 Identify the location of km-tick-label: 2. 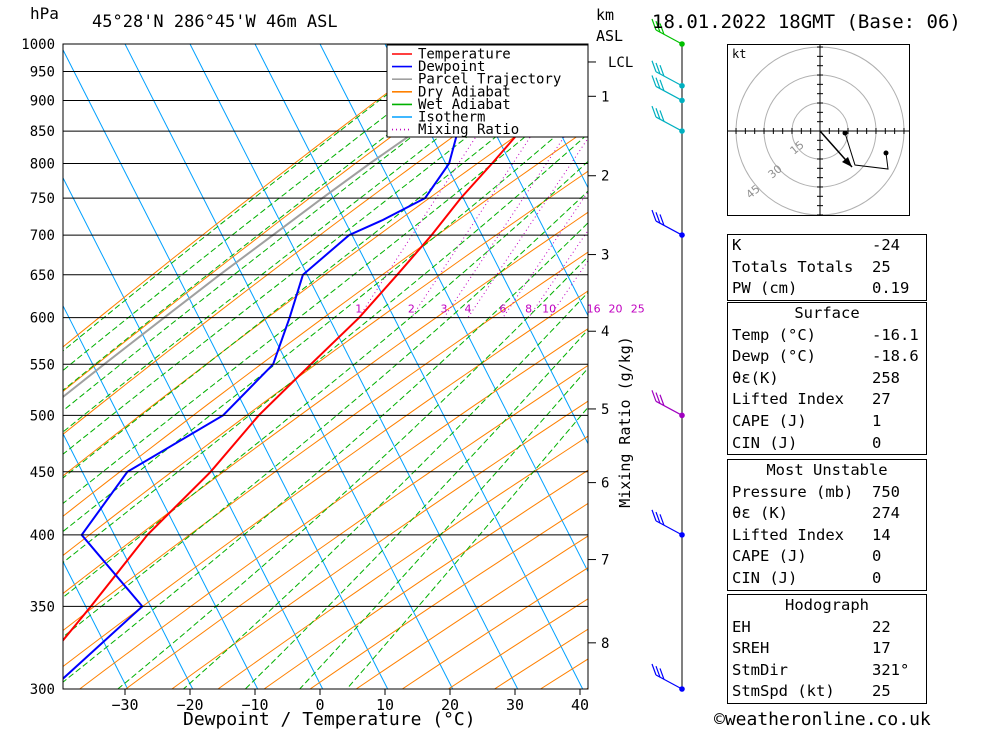
(605, 177).